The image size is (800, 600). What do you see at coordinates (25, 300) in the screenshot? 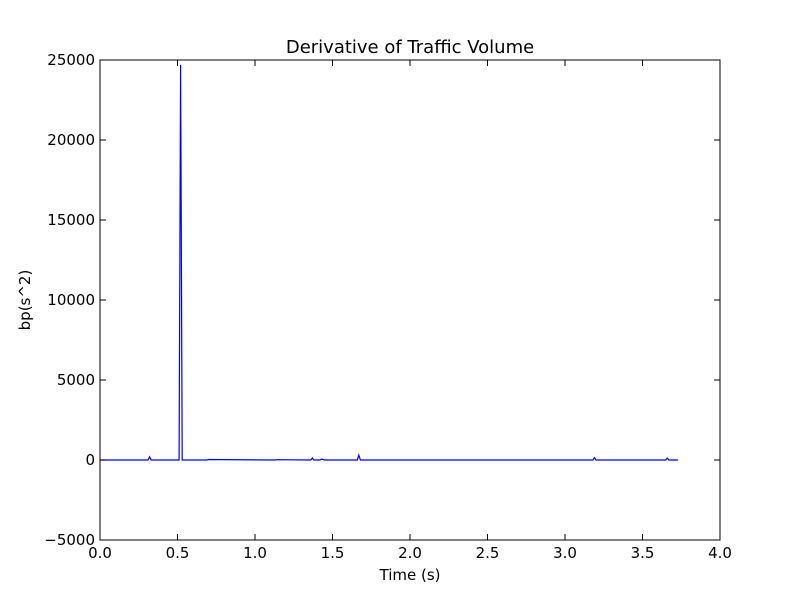
I see `y-axis-label: bp(s^2)` at bounding box center [25, 300].